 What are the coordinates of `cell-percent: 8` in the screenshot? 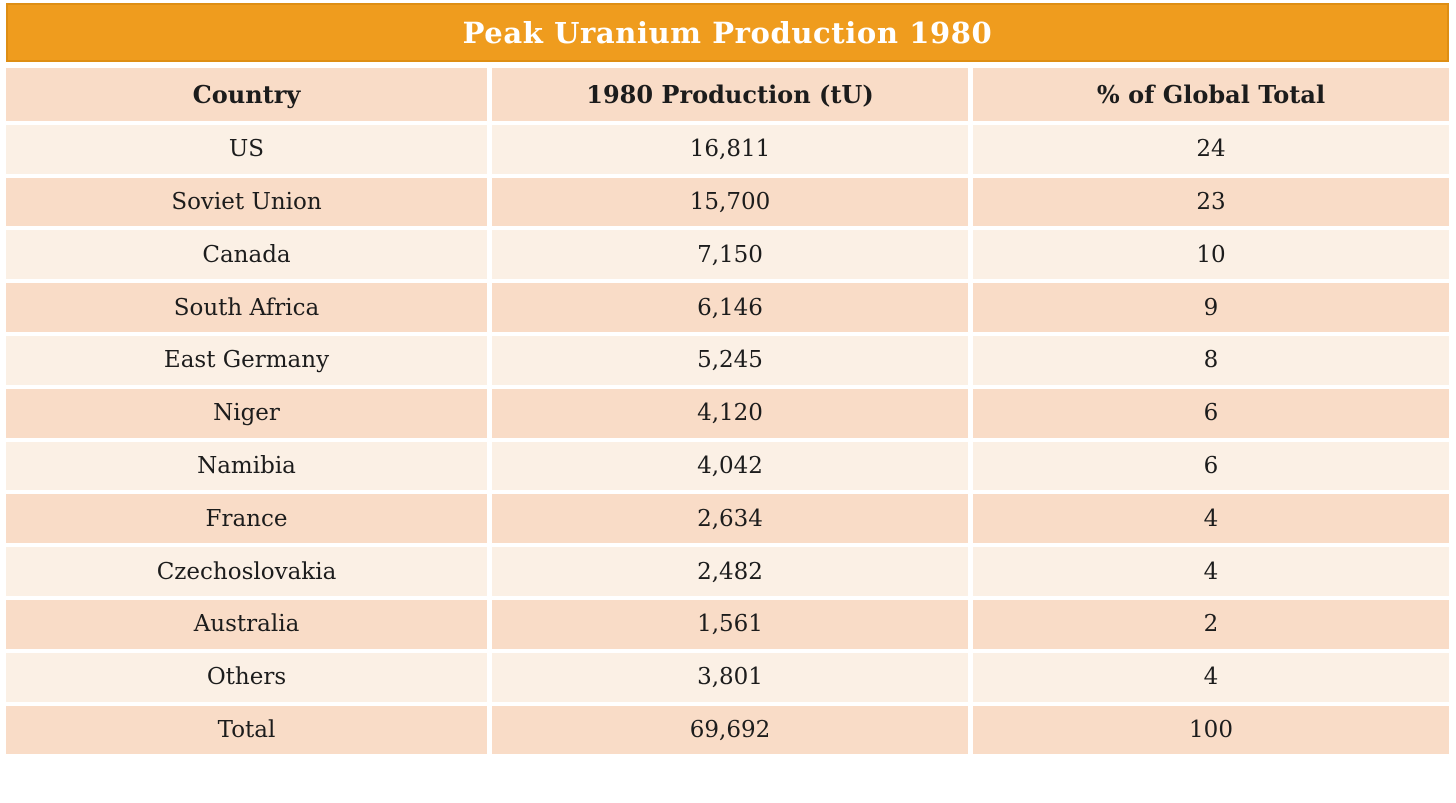 It's located at (1208, 358).